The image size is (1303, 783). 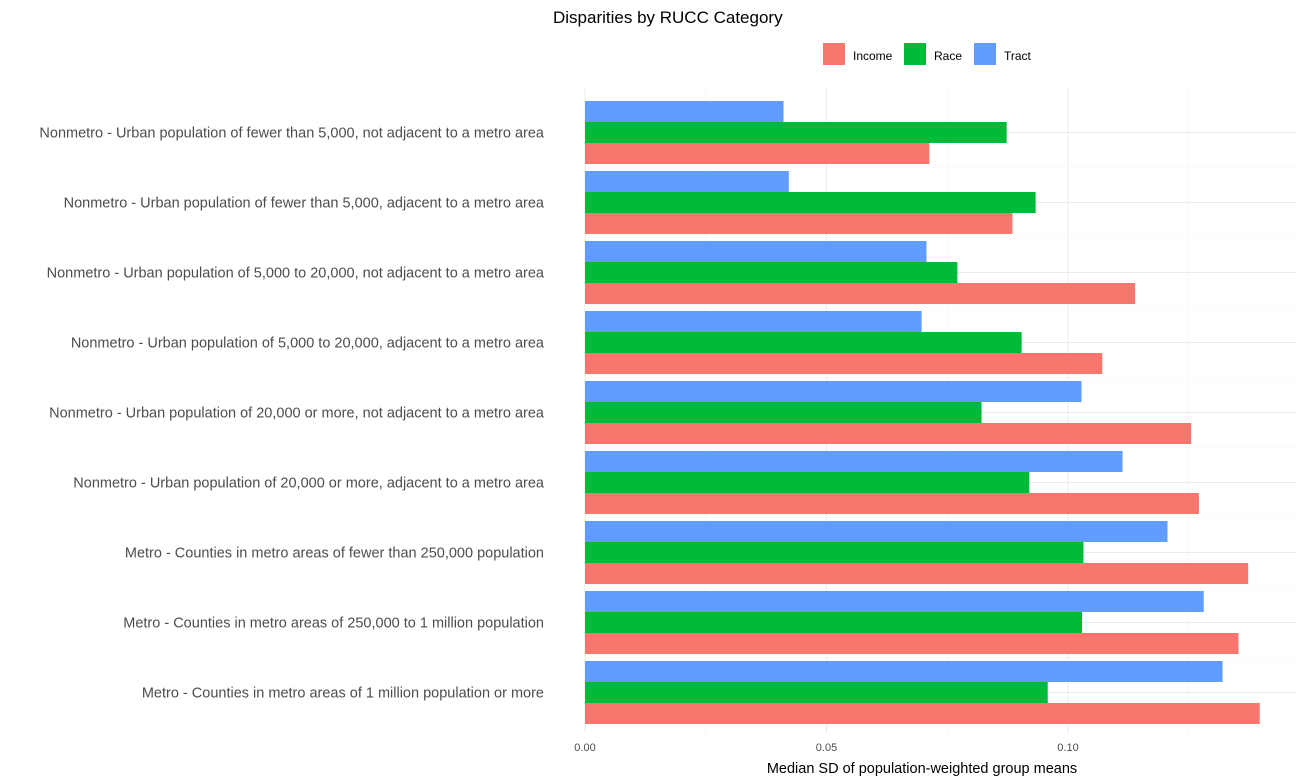 What do you see at coordinates (985, 54) in the screenshot?
I see `legend-key-tract` at bounding box center [985, 54].